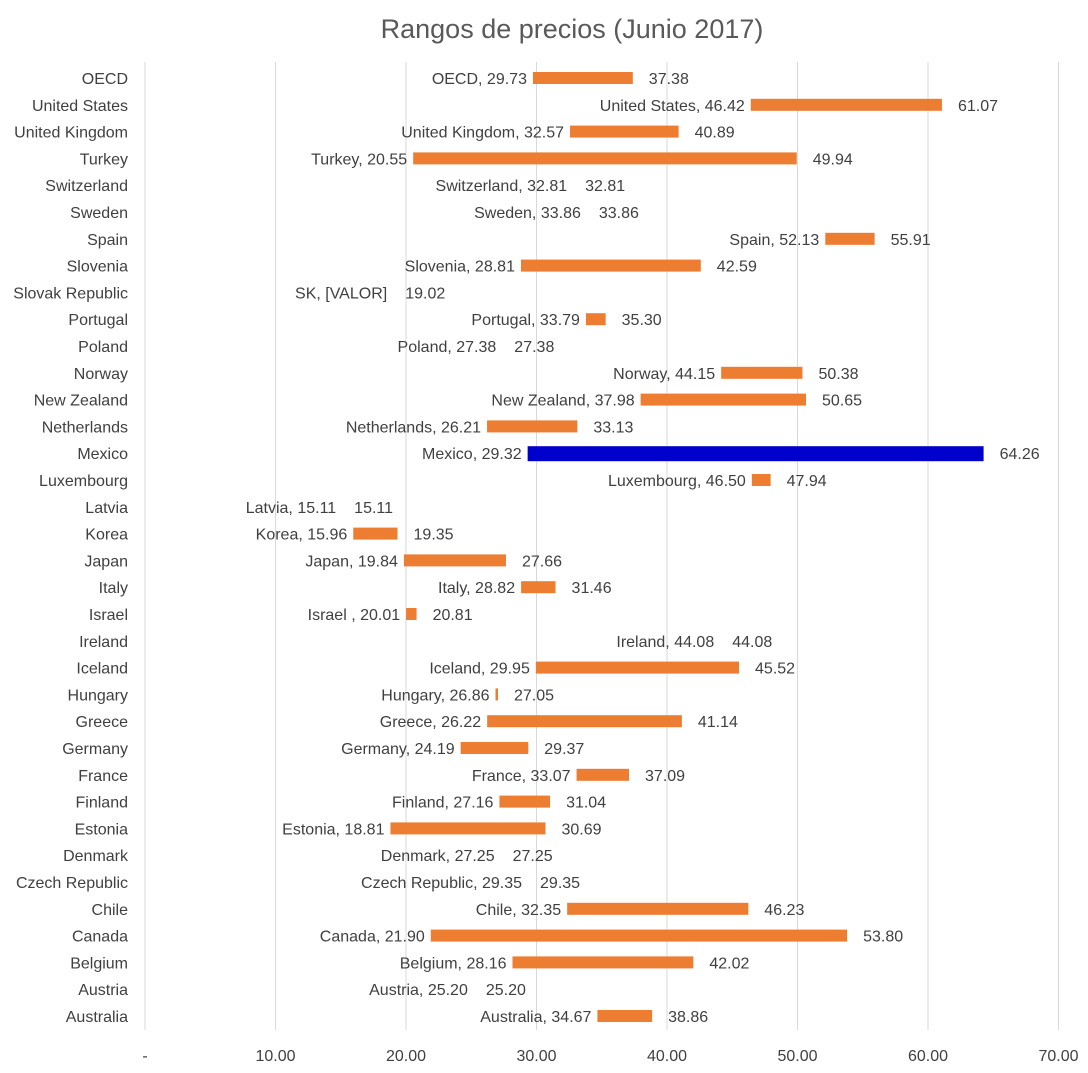  What do you see at coordinates (833, 159) in the screenshot?
I see `max-data-label: 49.94` at bounding box center [833, 159].